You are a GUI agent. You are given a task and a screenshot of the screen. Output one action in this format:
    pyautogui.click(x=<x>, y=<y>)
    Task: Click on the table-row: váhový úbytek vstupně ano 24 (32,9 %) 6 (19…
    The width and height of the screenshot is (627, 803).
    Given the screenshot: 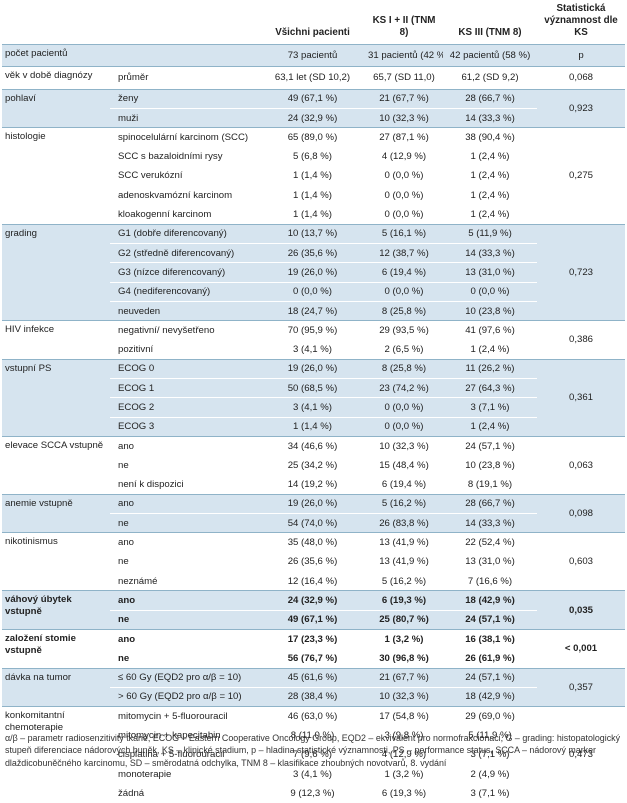 What is the action you would take?
    pyautogui.click(x=313, y=610)
    